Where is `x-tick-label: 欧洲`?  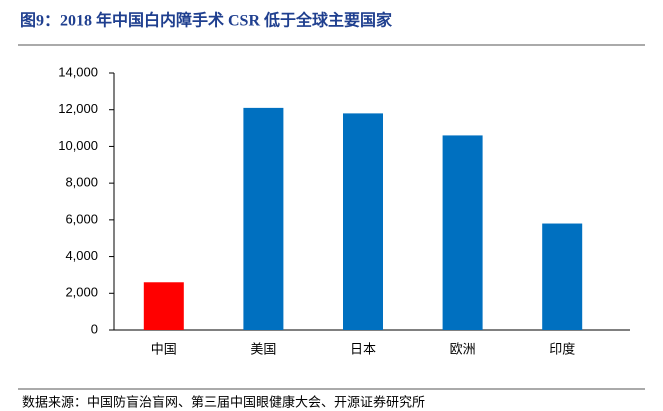 x-tick-label: 欧洲 is located at coordinates (463, 348).